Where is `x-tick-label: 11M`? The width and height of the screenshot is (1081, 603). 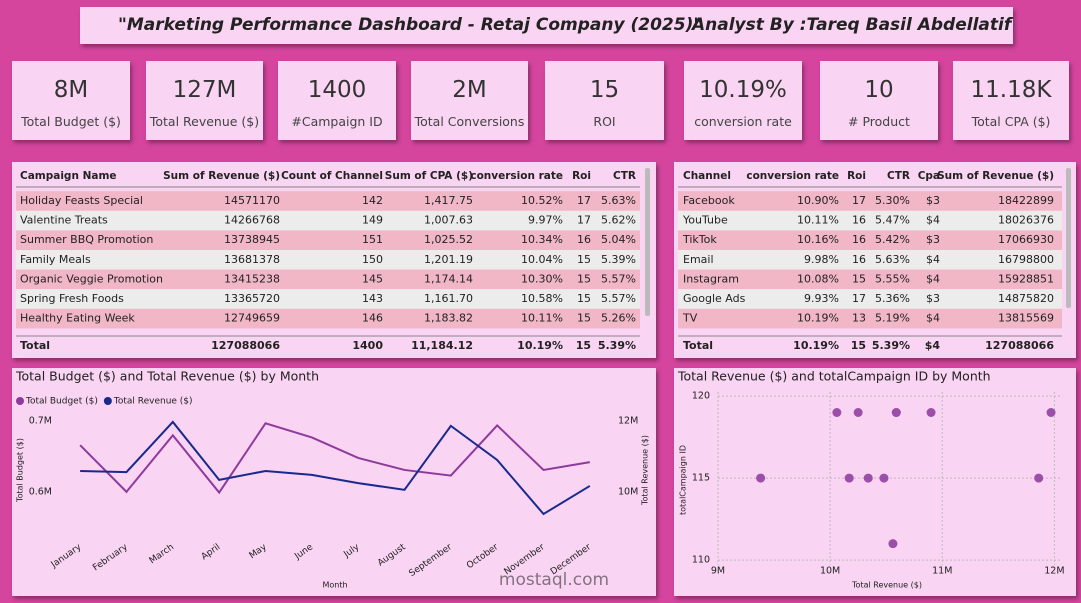 x-tick-label: 11M is located at coordinates (942, 571).